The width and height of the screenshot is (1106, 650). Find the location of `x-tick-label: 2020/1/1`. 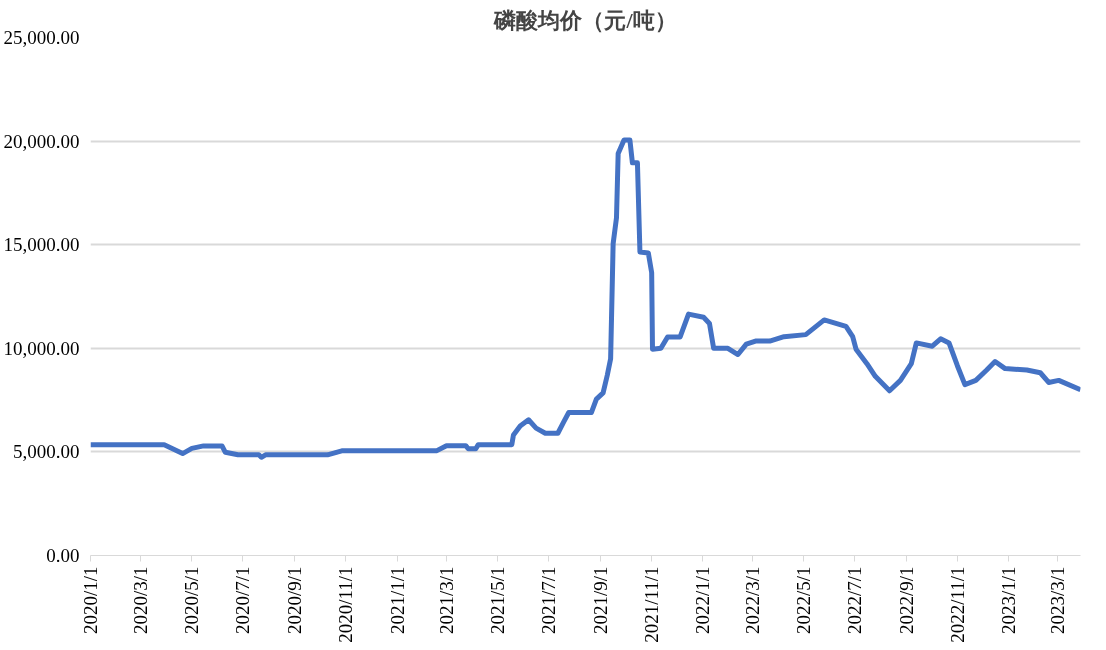

x-tick-label: 2020/1/1 is located at coordinates (90, 600).